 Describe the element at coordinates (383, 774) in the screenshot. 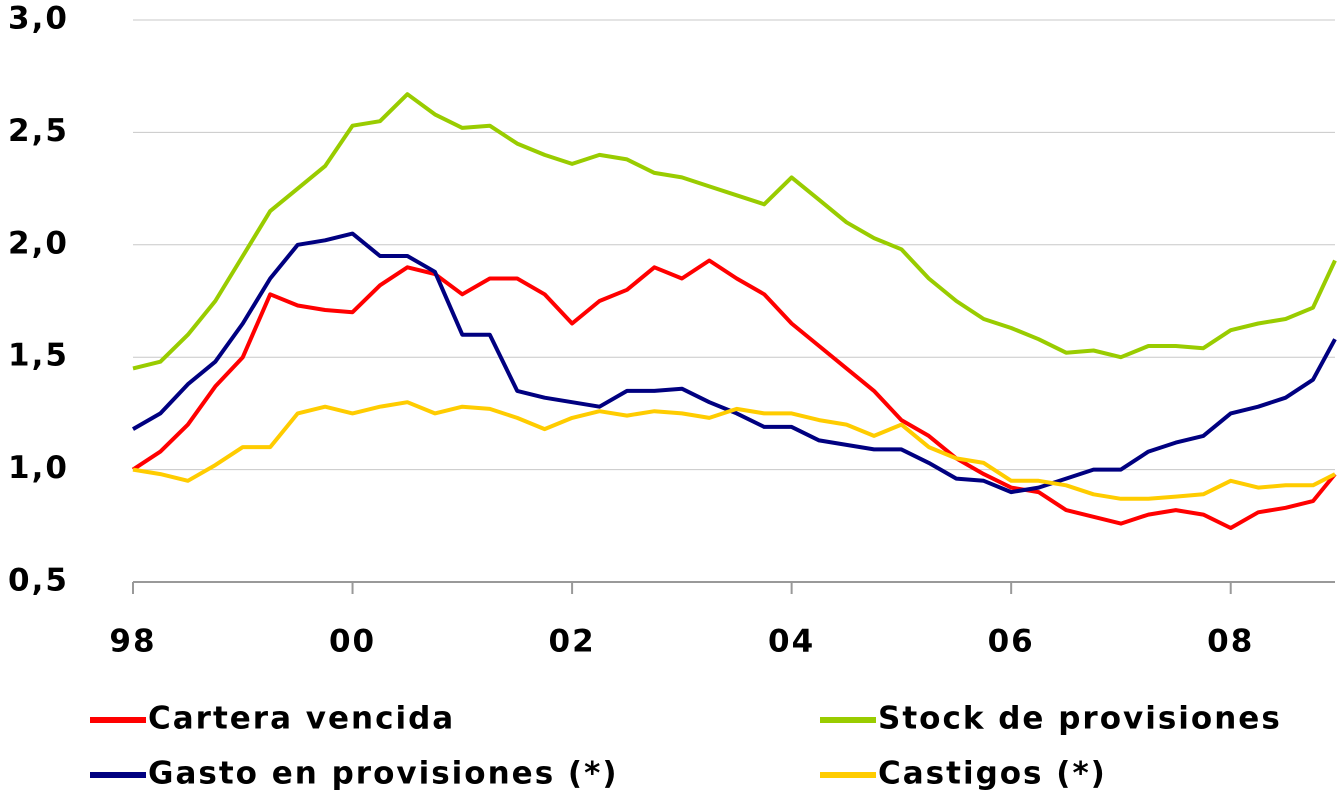

I see `legend-label: Gasto en provisiones (*)` at that location.